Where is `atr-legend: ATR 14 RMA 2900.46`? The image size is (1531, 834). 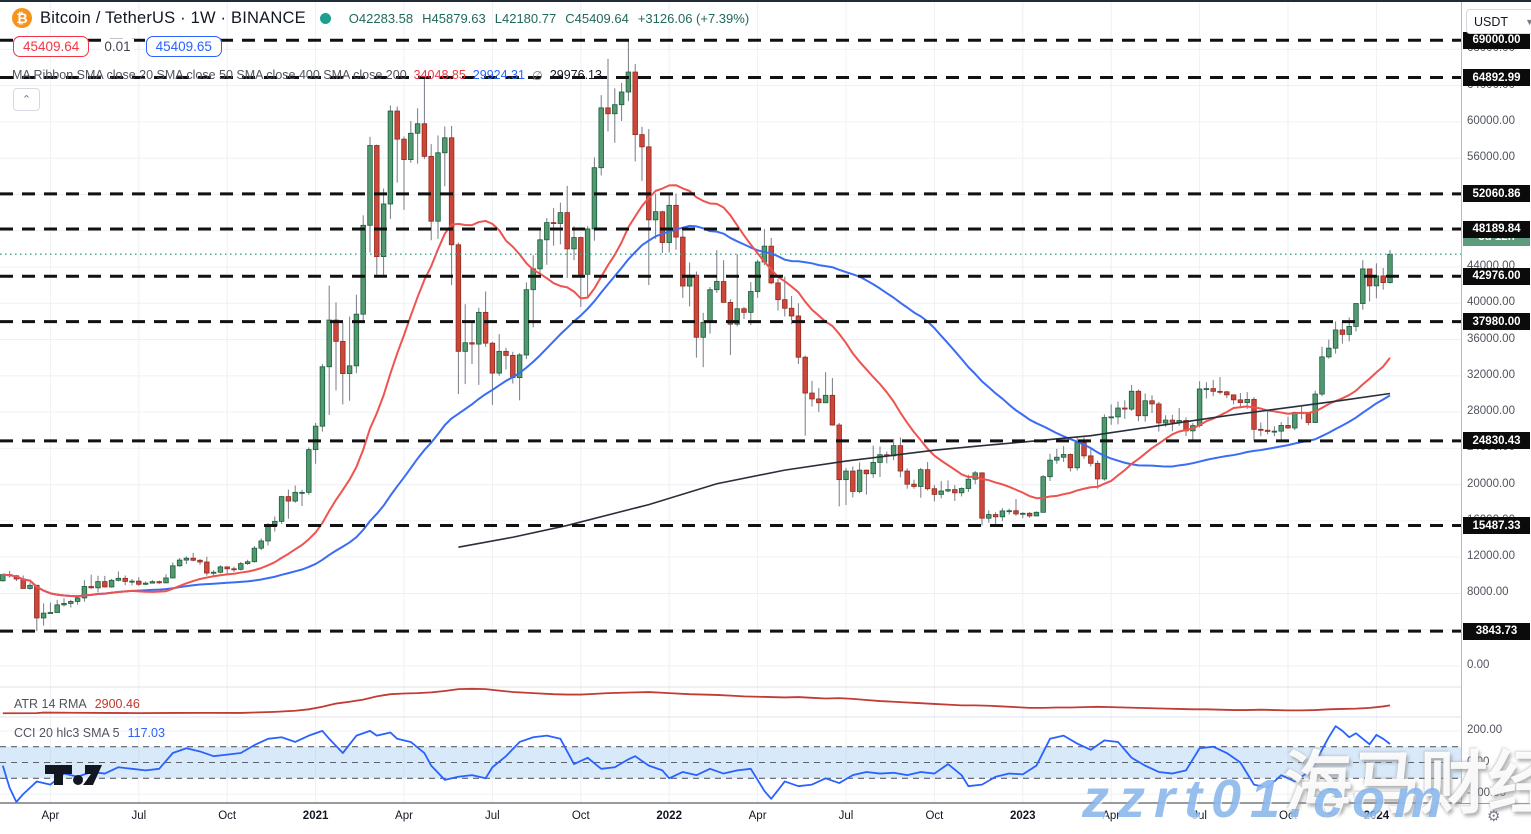 atr-legend: ATR 14 RMA 2900.46 is located at coordinates (77, 704).